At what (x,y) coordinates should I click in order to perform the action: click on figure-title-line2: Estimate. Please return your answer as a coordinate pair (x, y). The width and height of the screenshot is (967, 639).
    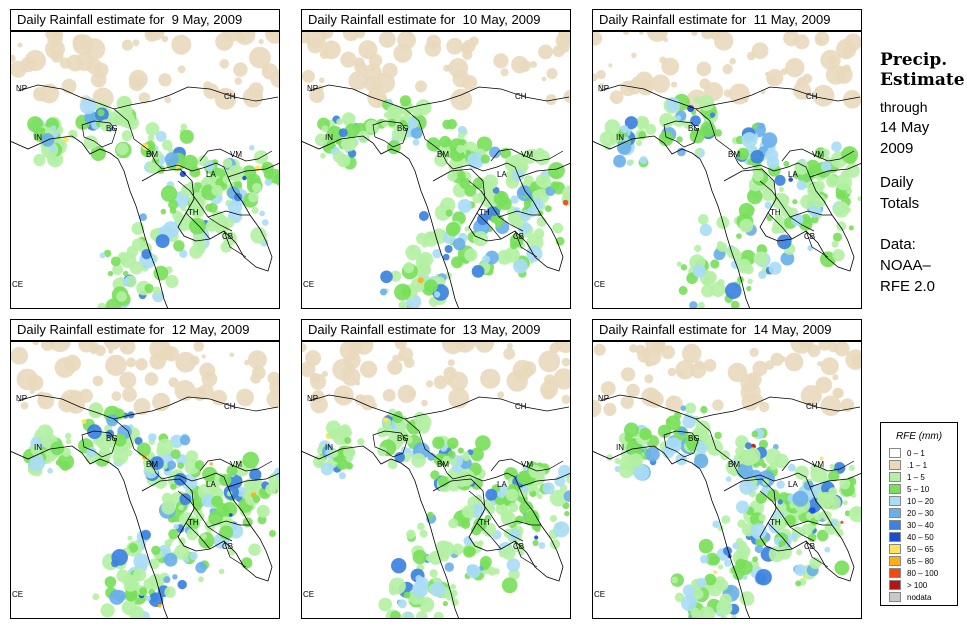
    Looking at the image, I should click on (922, 80).